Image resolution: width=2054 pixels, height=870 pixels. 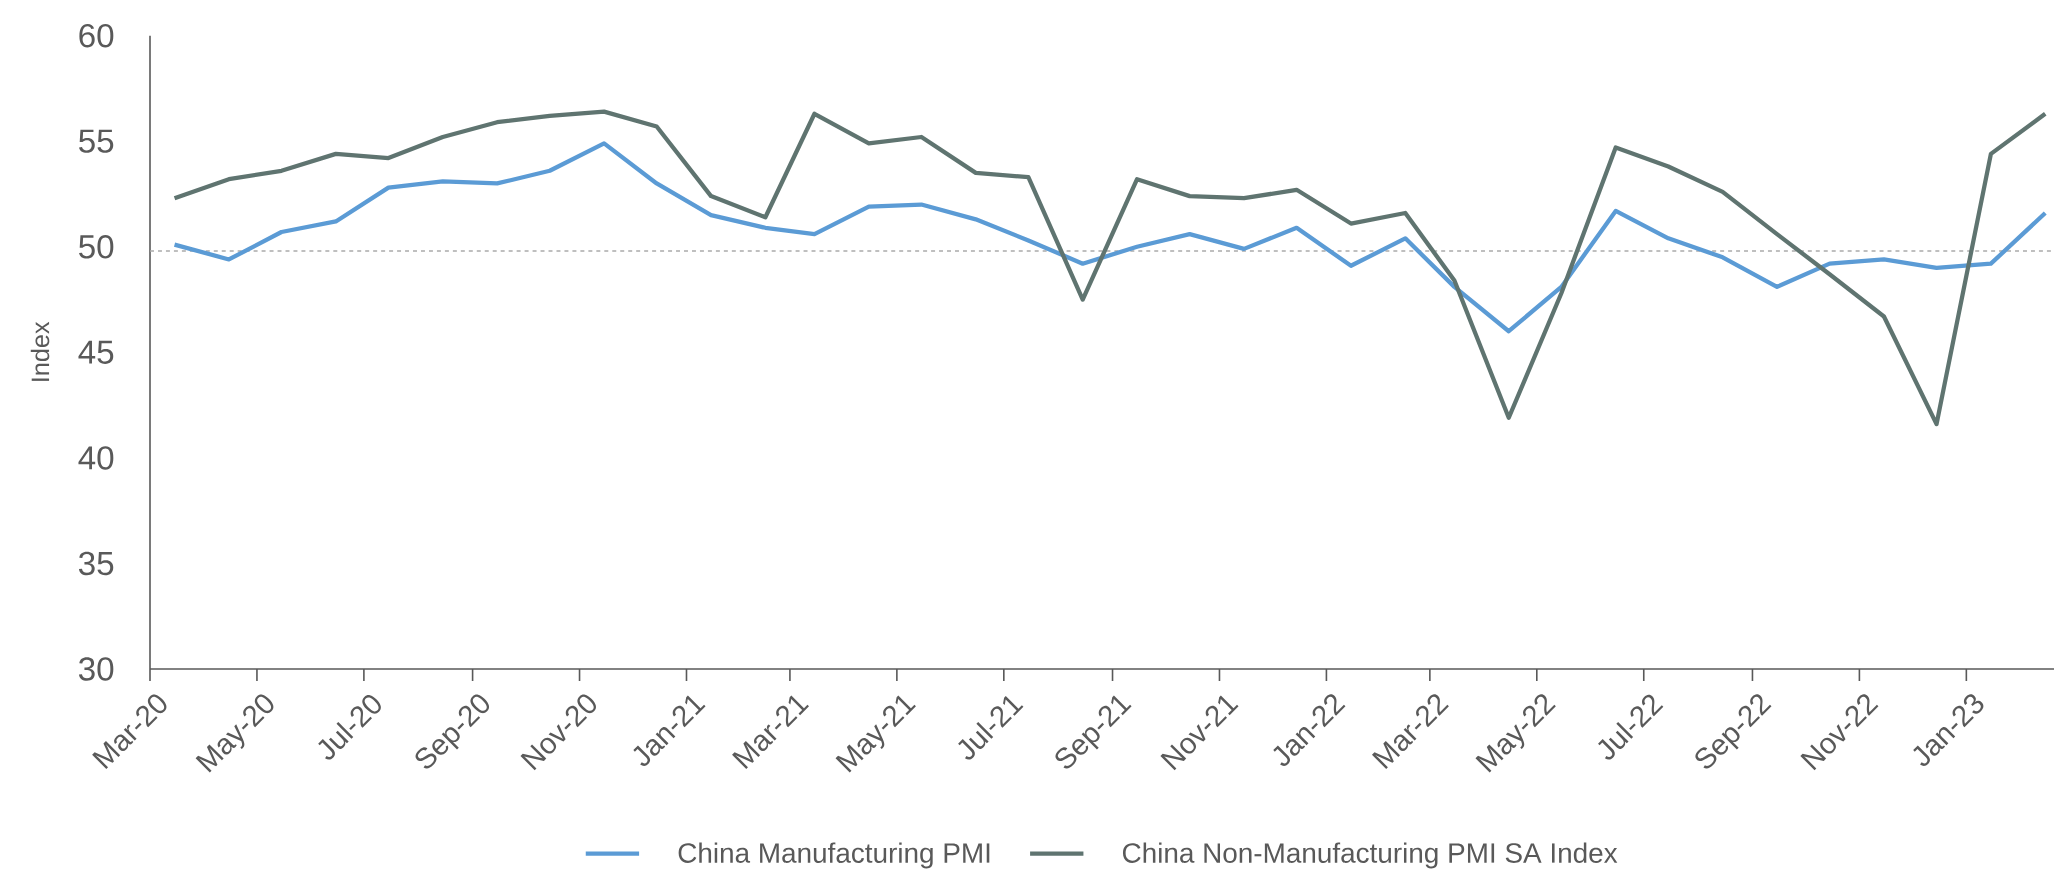 I want to click on legend-label: China Manufacturing PMI, so click(x=834, y=855).